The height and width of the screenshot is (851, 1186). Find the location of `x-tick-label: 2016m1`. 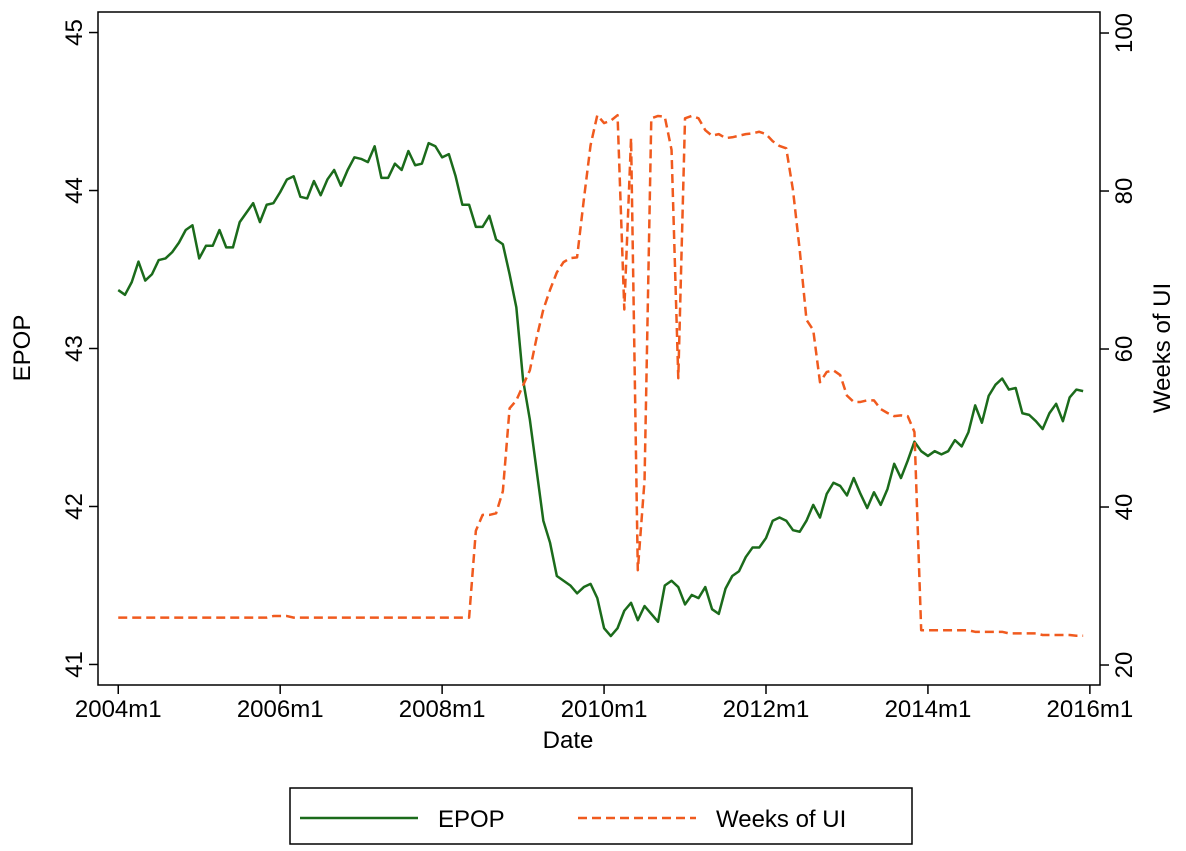

x-tick-label: 2016m1 is located at coordinates (1090, 709).